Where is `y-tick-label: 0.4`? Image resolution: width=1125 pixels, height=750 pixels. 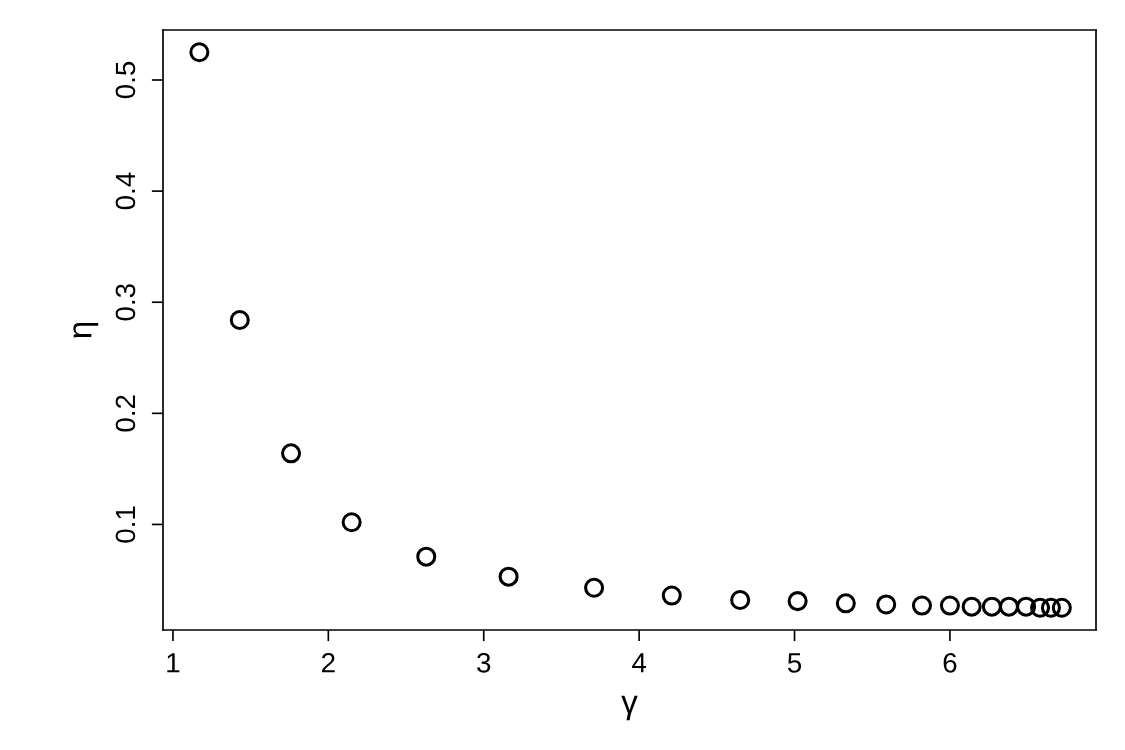
y-tick-label: 0.4 is located at coordinates (125, 191).